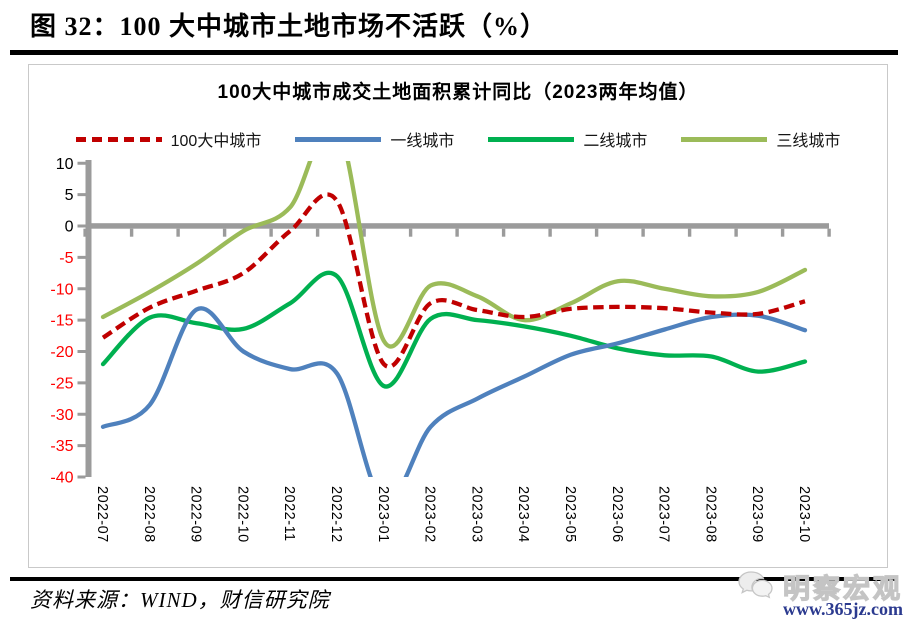 The height and width of the screenshot is (628, 909). What do you see at coordinates (61, 478) in the screenshot?
I see `svg-text: -40` at bounding box center [61, 478].